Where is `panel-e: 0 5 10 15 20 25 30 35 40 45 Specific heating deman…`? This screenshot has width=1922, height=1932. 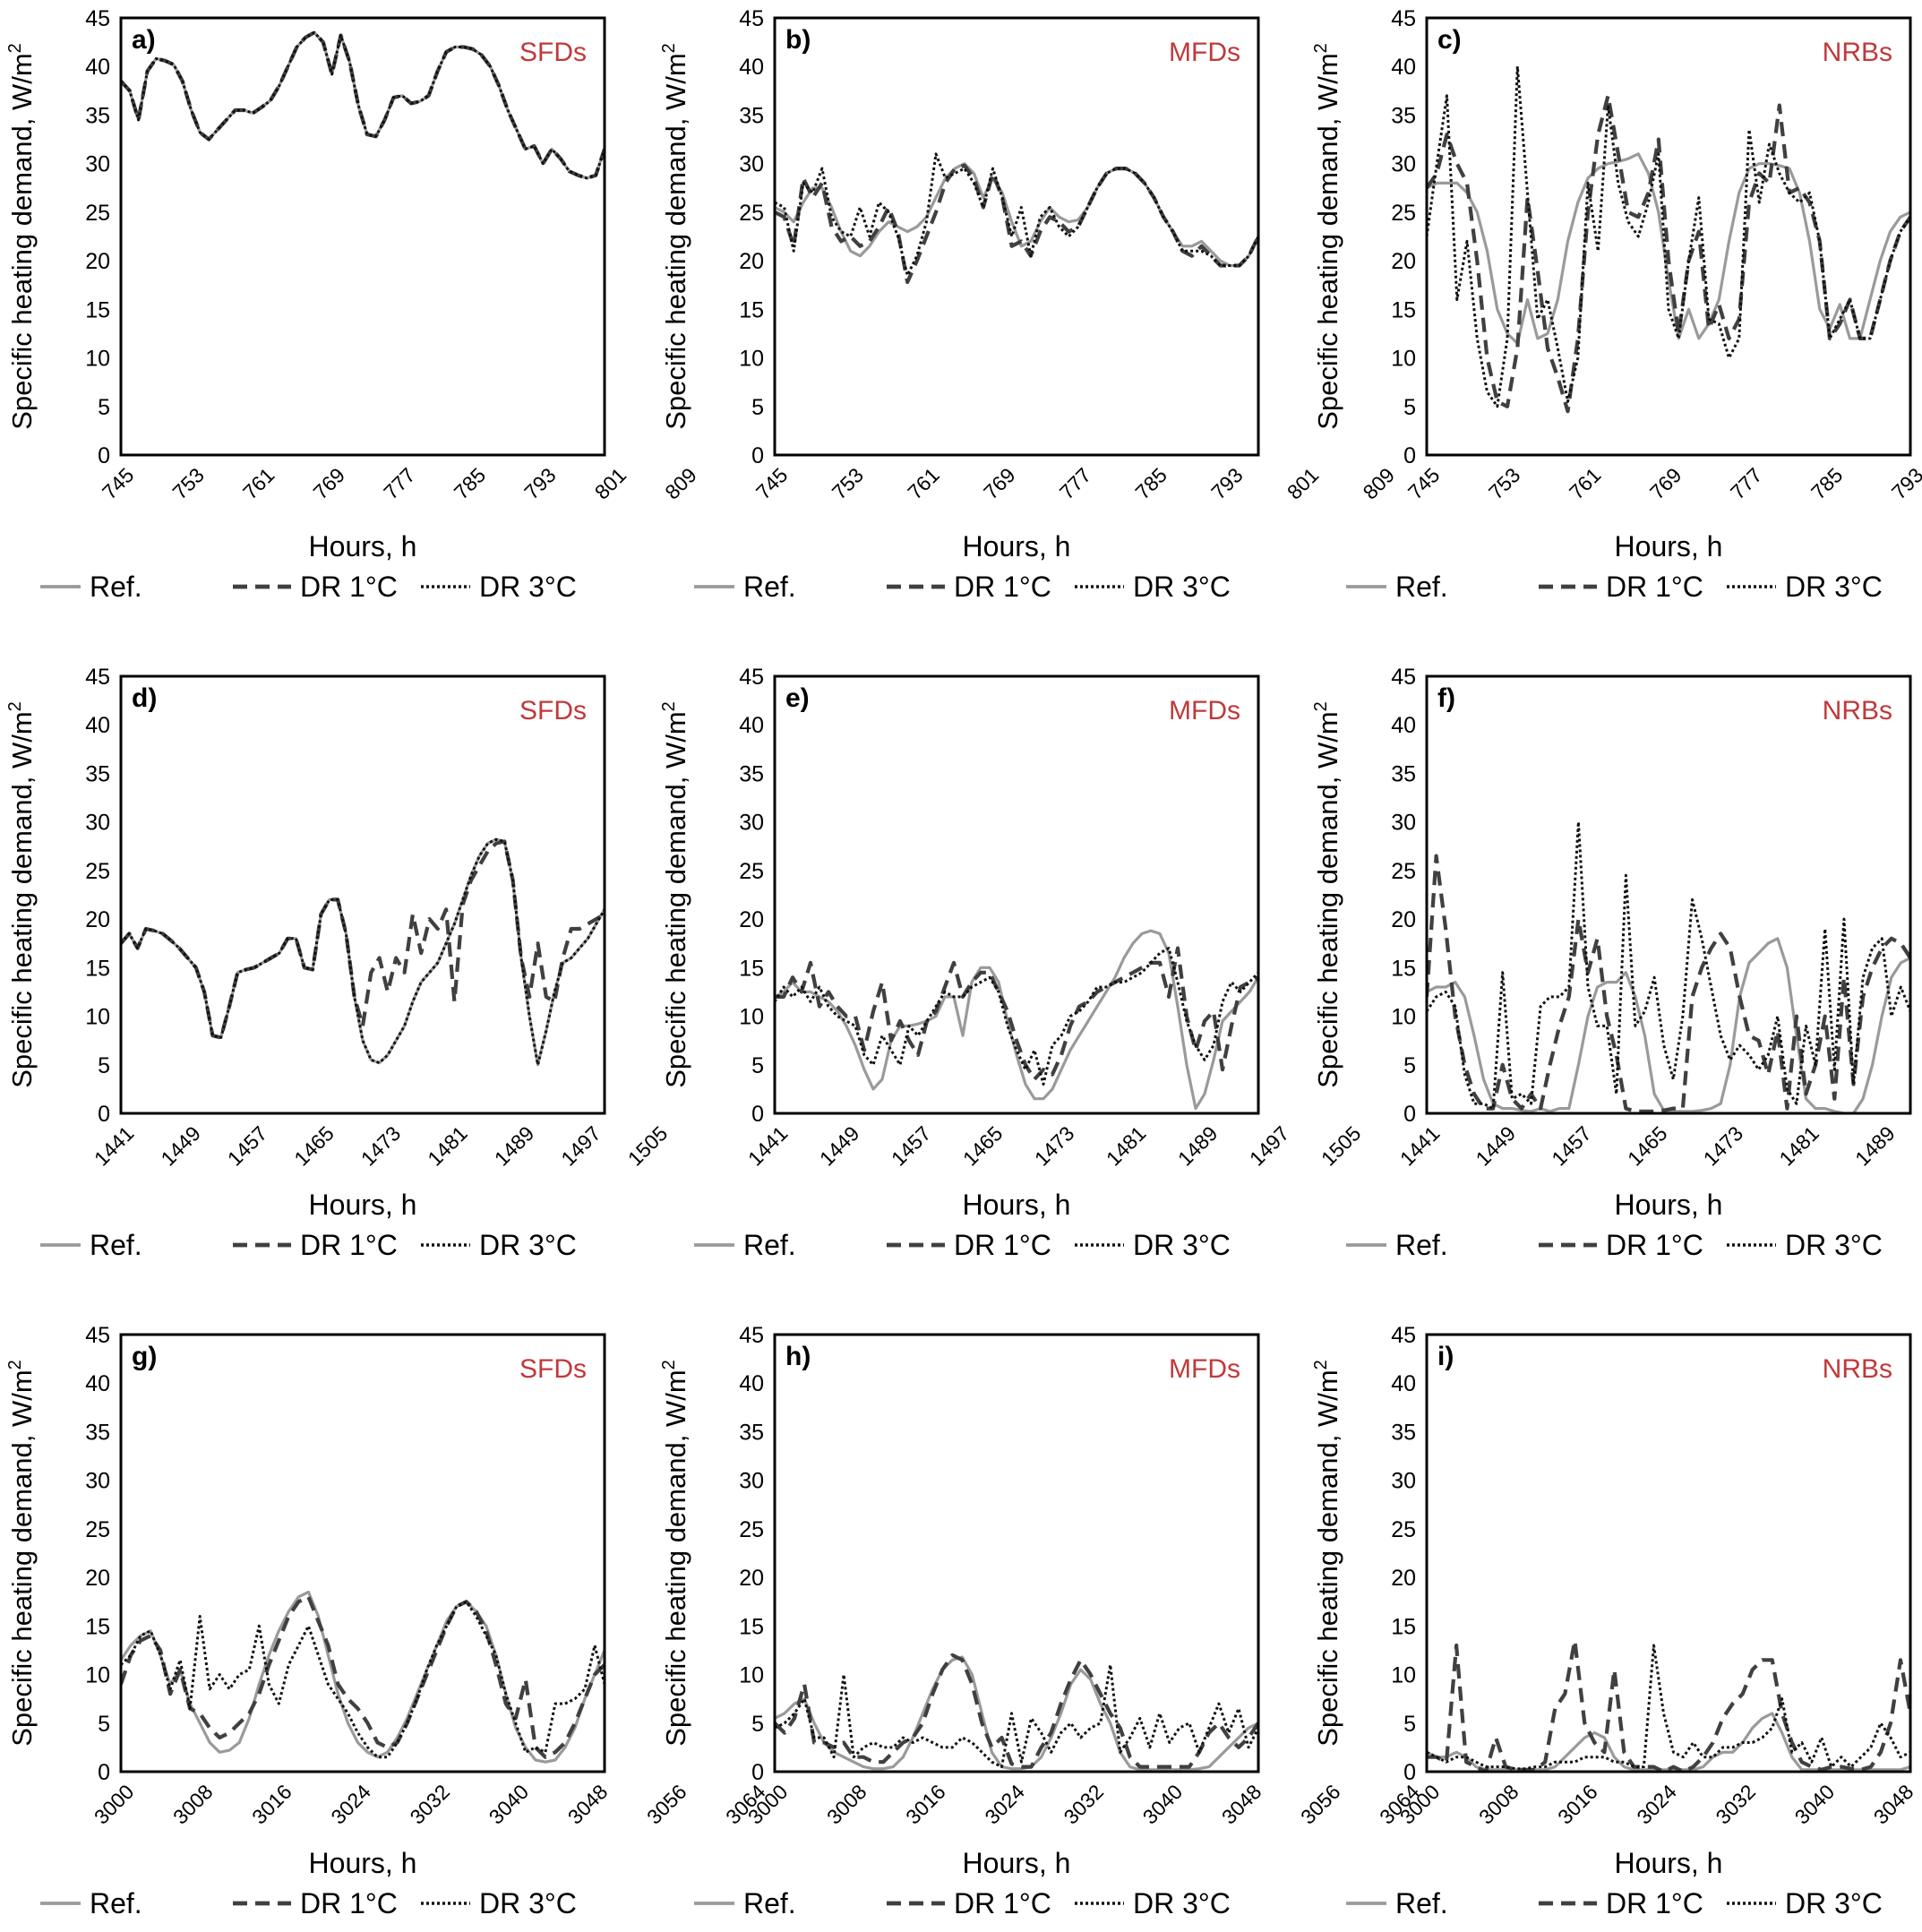 panel-e: 0 5 10 15 20 25 30 35 40 45 Specific heating deman… is located at coordinates (1012, 963).